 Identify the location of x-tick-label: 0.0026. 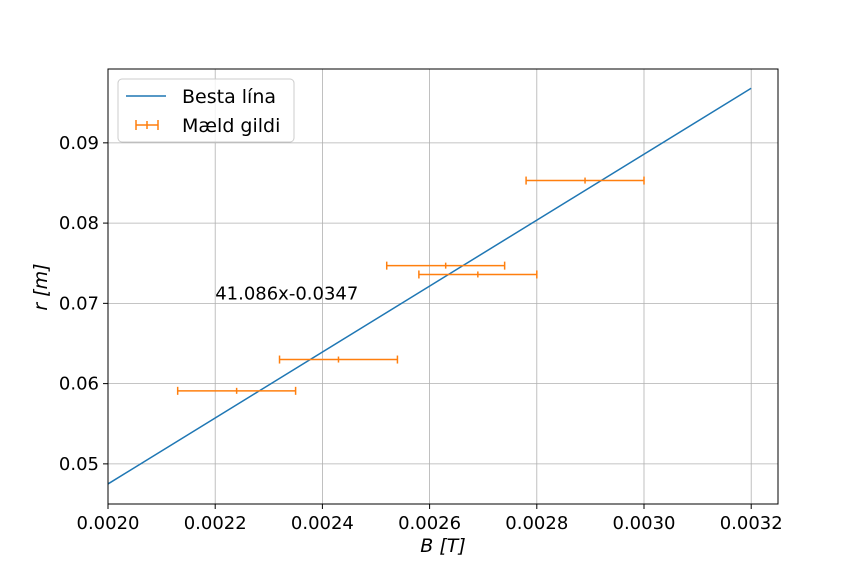
(429, 523).